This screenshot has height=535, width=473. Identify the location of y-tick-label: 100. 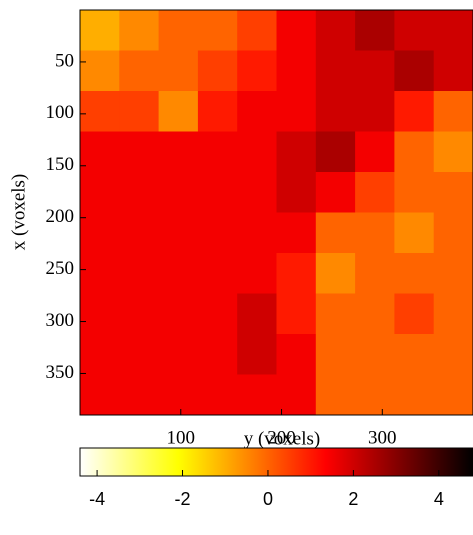
(60, 112).